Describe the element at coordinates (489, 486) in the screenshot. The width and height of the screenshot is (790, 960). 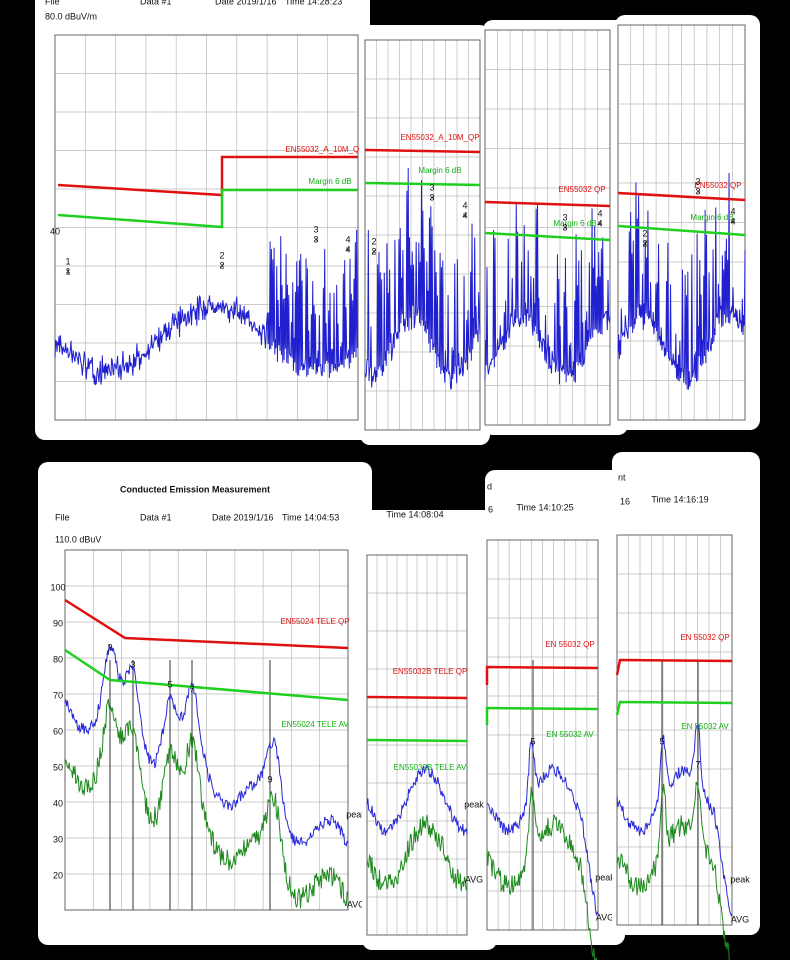
I see `label: d` at that location.